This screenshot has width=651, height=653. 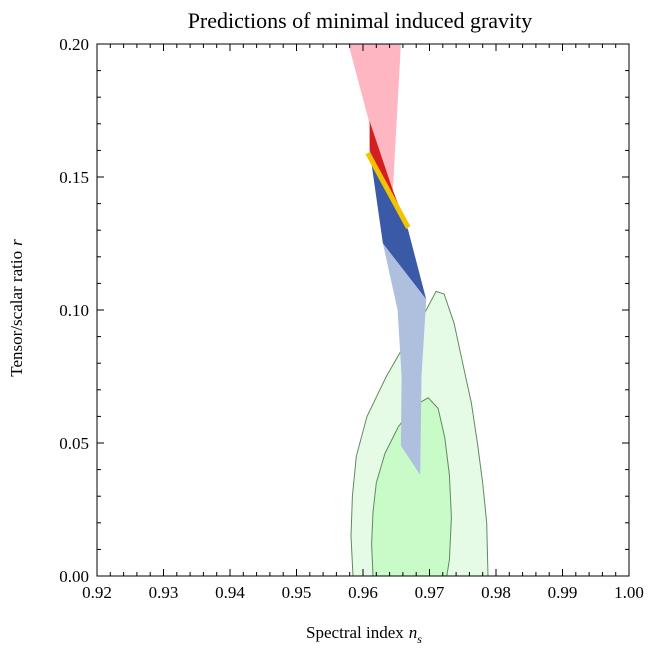 What do you see at coordinates (404, 359) in the screenshot?
I see `region-light-blue-band` at bounding box center [404, 359].